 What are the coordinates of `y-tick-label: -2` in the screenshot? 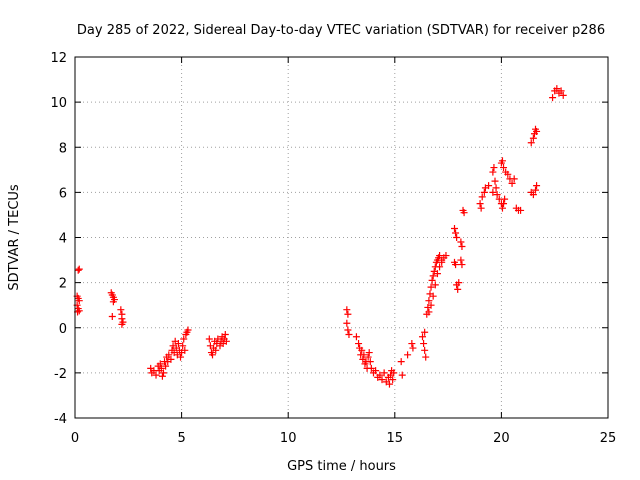 It's located at (60, 374).